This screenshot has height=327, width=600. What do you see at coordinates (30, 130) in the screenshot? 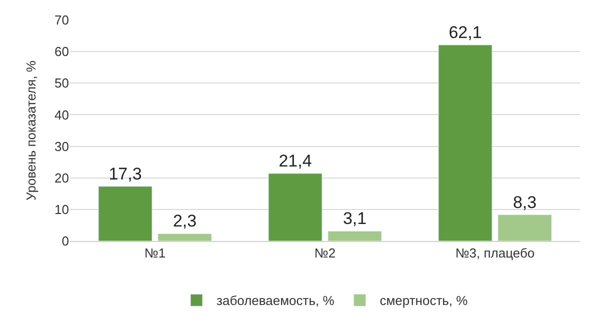
I see `y-axis-title: Уровень показателя, %` at bounding box center [30, 130].